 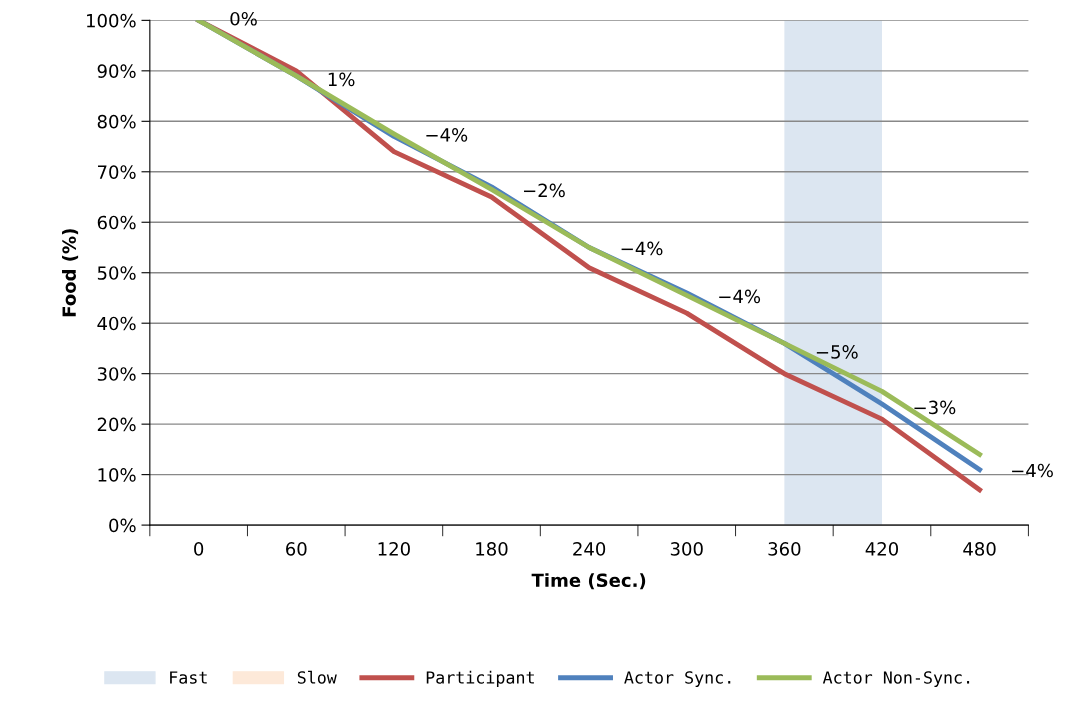 I want to click on y-tick-label: 0%, so click(x=122, y=525).